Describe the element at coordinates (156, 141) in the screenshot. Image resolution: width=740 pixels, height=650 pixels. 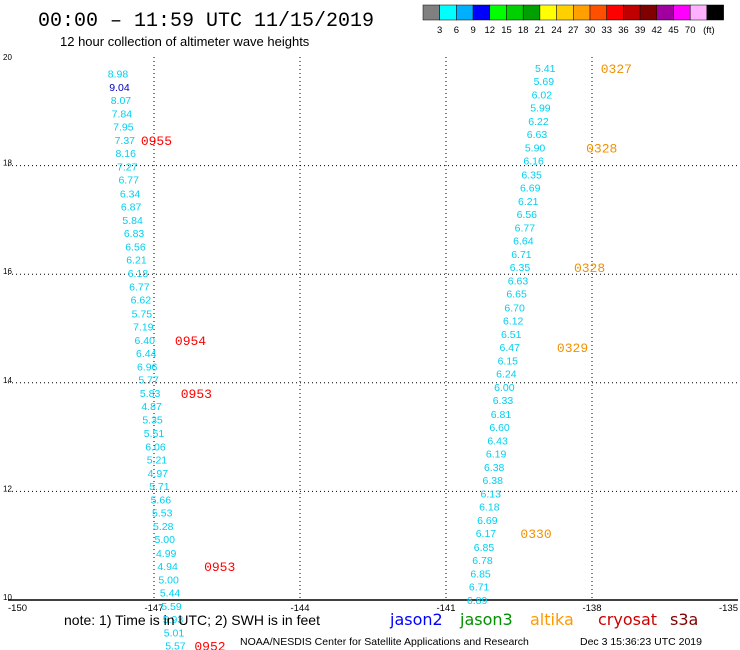
I see `pass-time-label: 0955` at that location.